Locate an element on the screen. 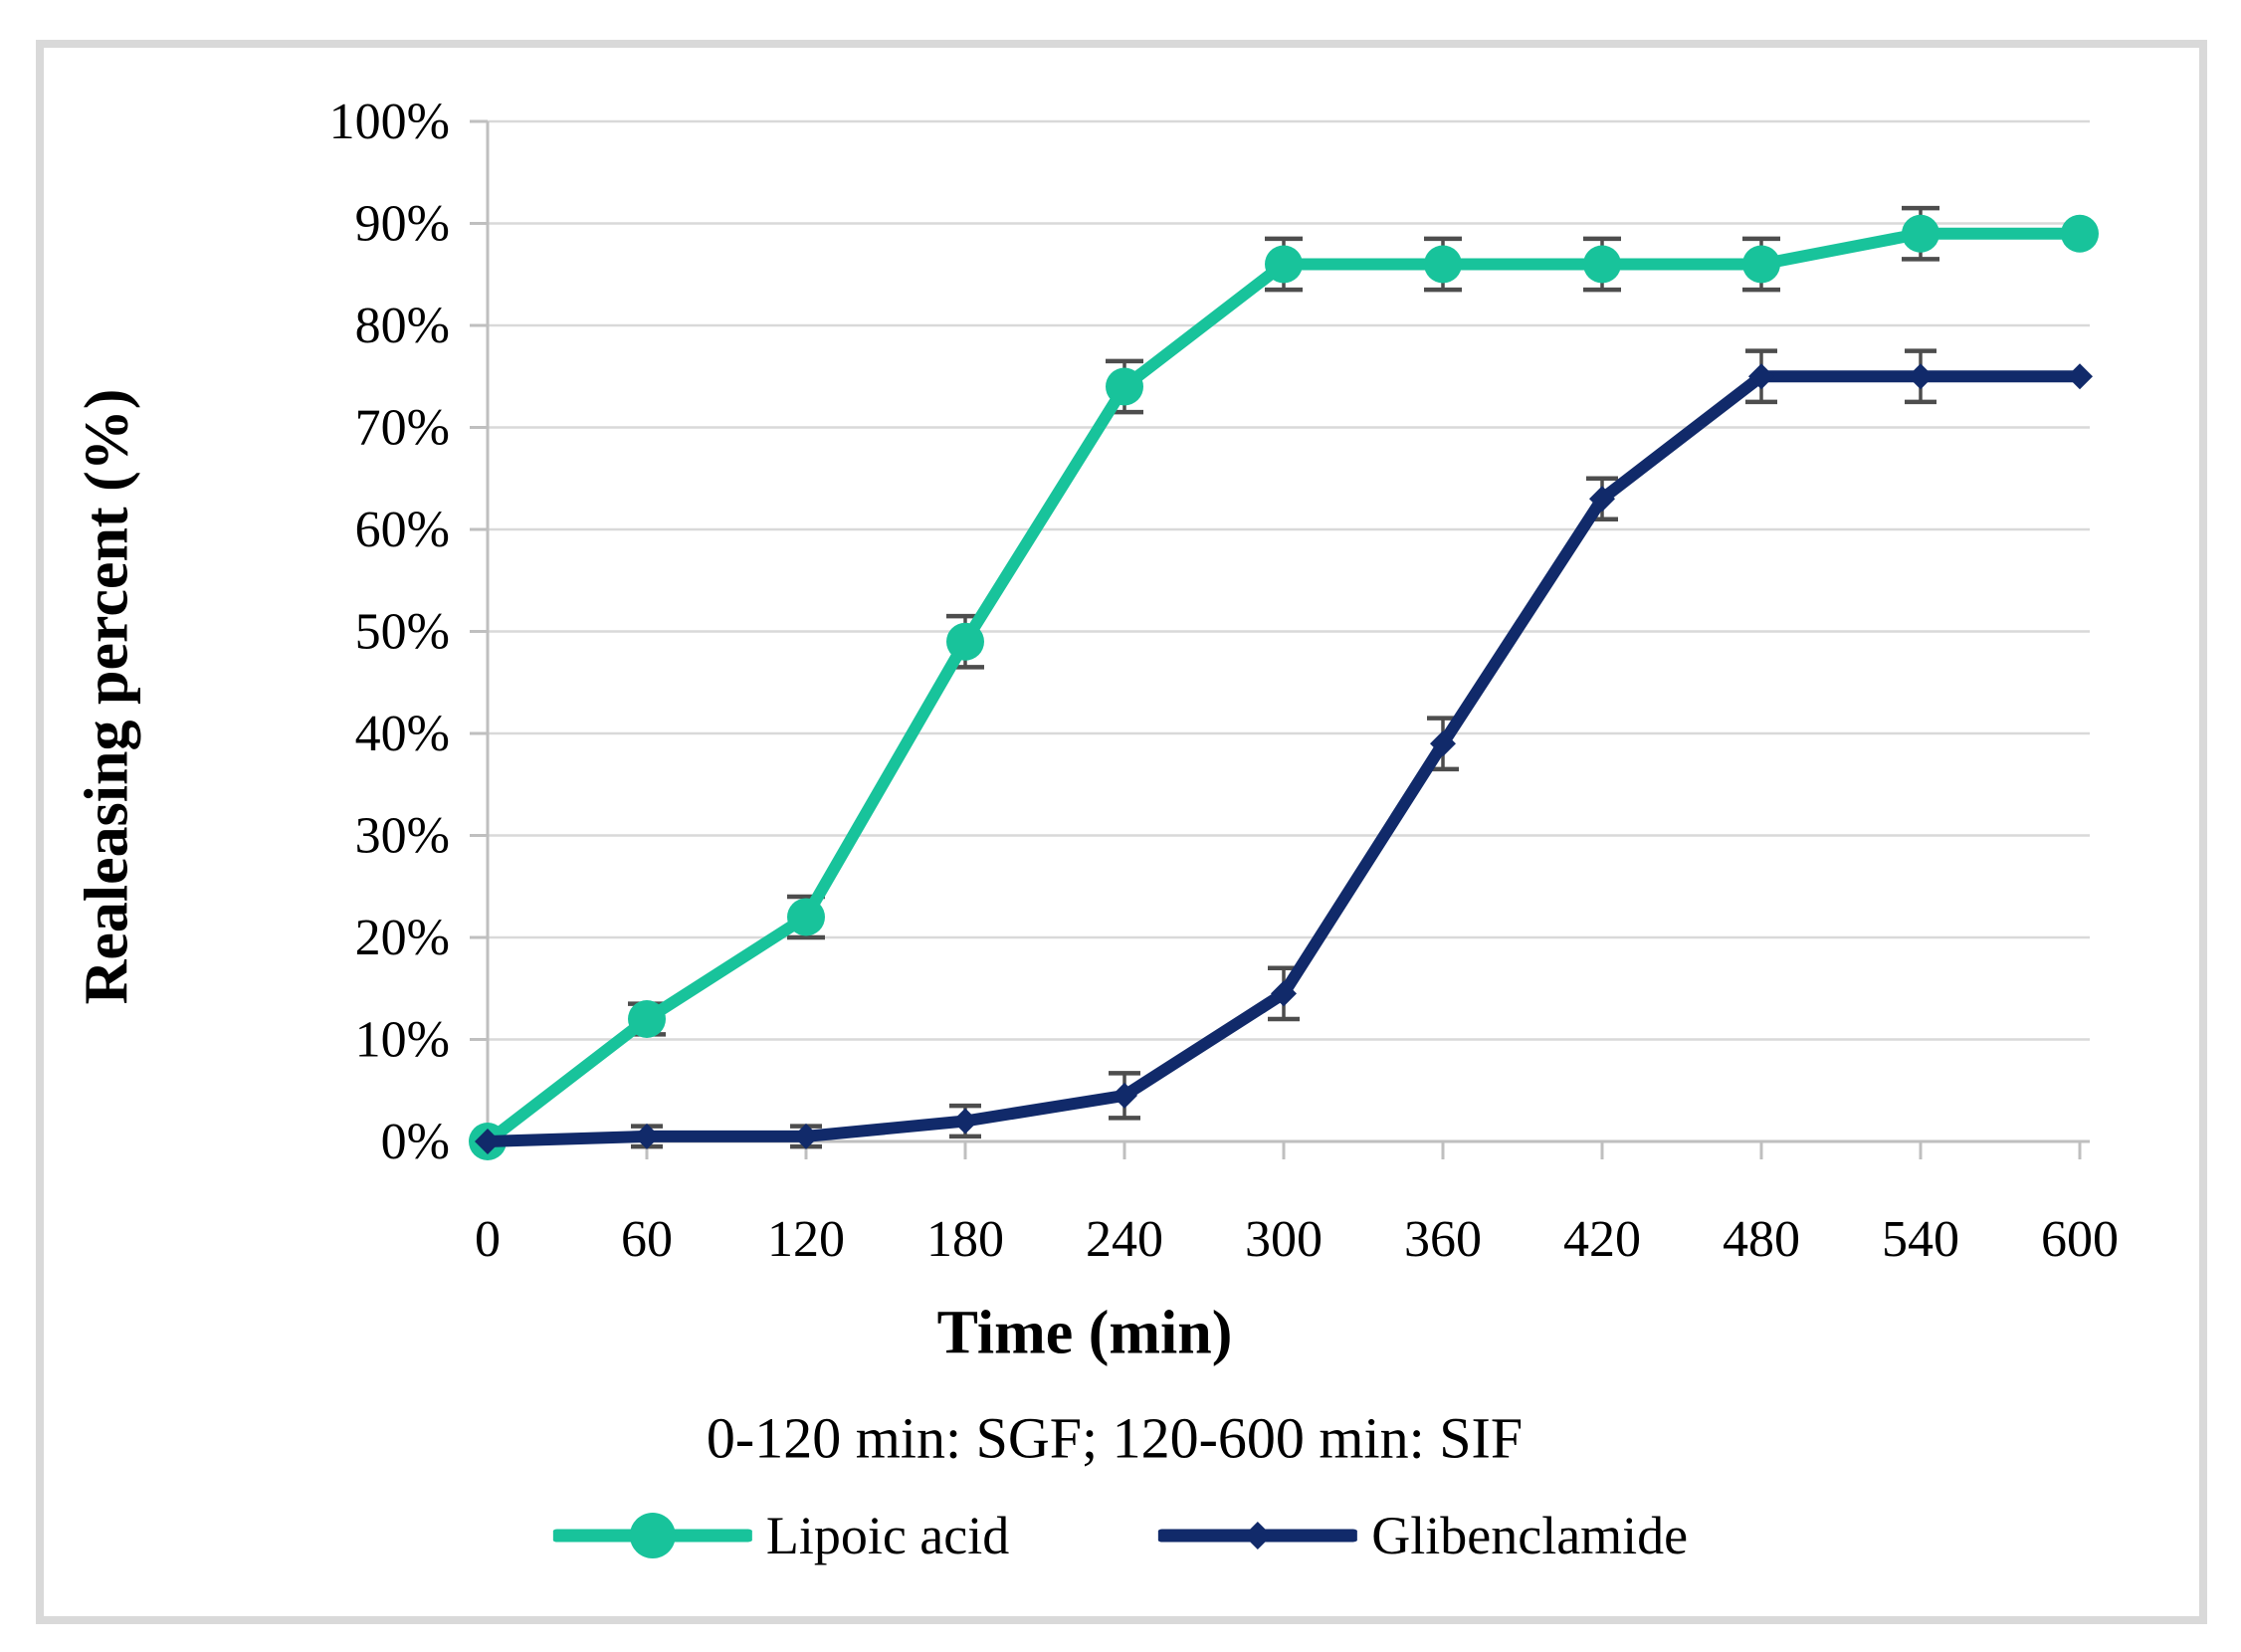 The width and height of the screenshot is (2241, 1652). legend-label-glibenclamide: Glibenclamide is located at coordinates (1530, 1535).